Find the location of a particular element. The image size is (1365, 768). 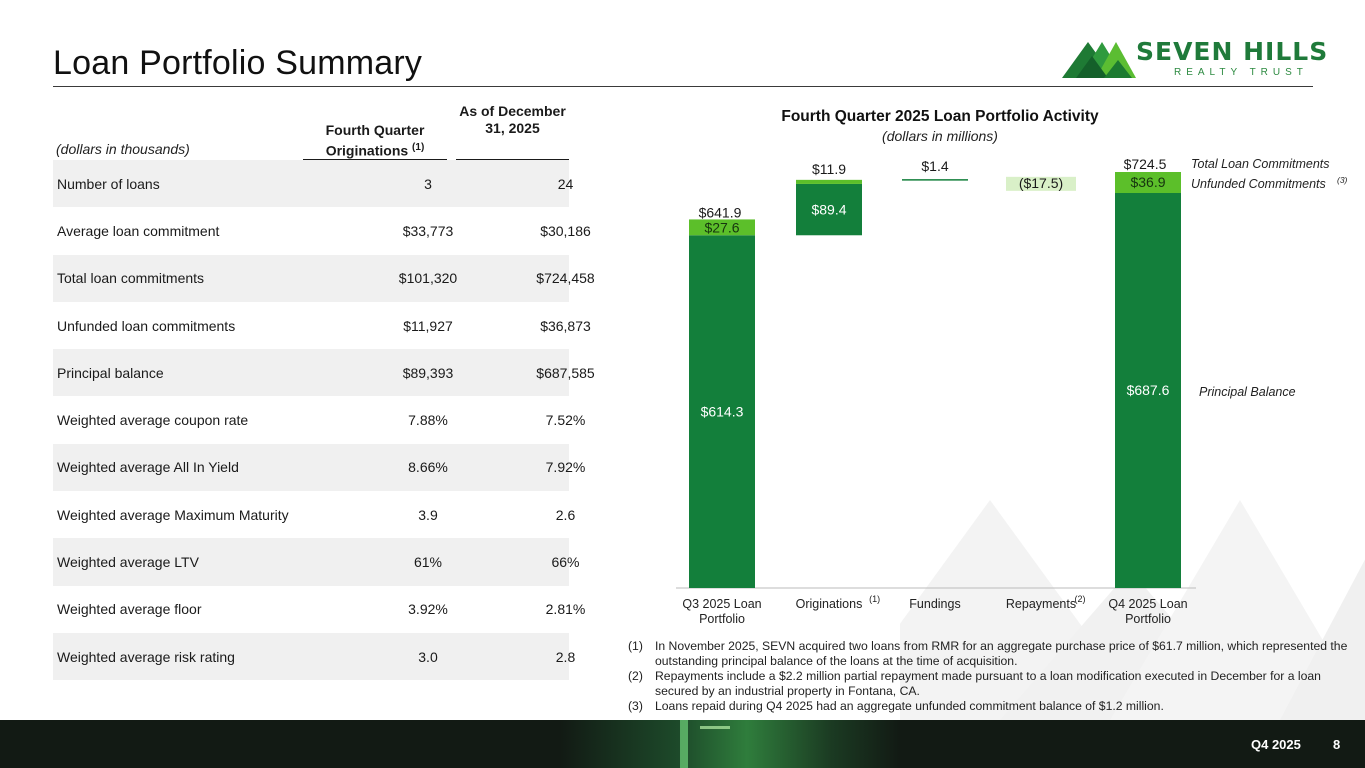

table-row: Principal balance $89,393 $687,585 is located at coordinates (324, 373).